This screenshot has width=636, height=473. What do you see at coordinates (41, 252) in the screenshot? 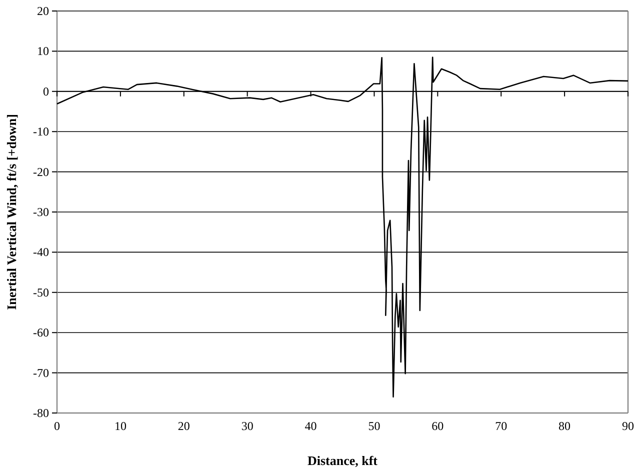
I see `y-tick-label: -40` at bounding box center [41, 252].